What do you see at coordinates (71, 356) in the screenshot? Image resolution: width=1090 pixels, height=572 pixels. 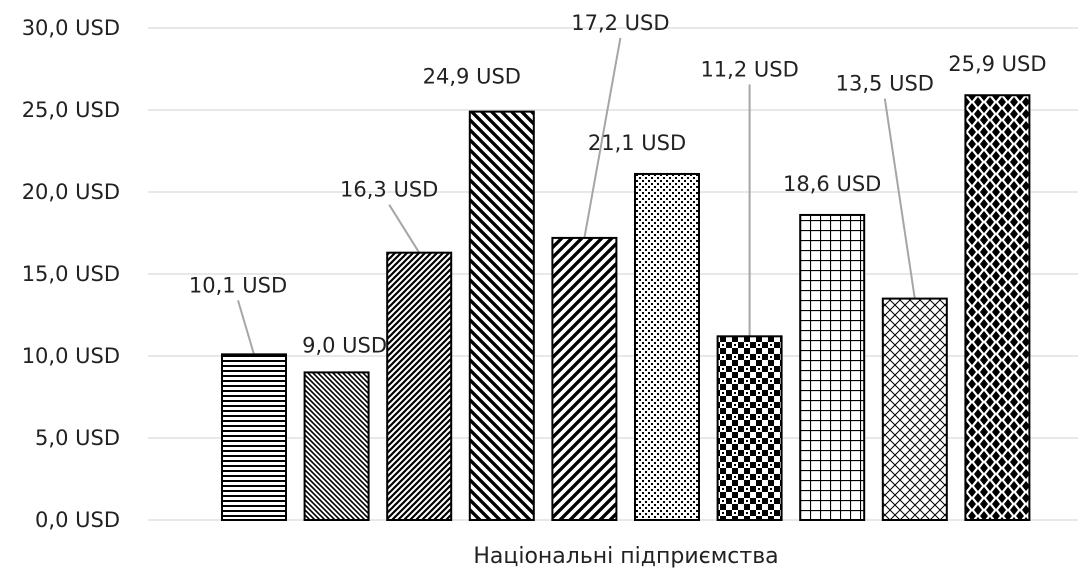 I see `y-tick-label: 10,0 USD` at bounding box center [71, 356].